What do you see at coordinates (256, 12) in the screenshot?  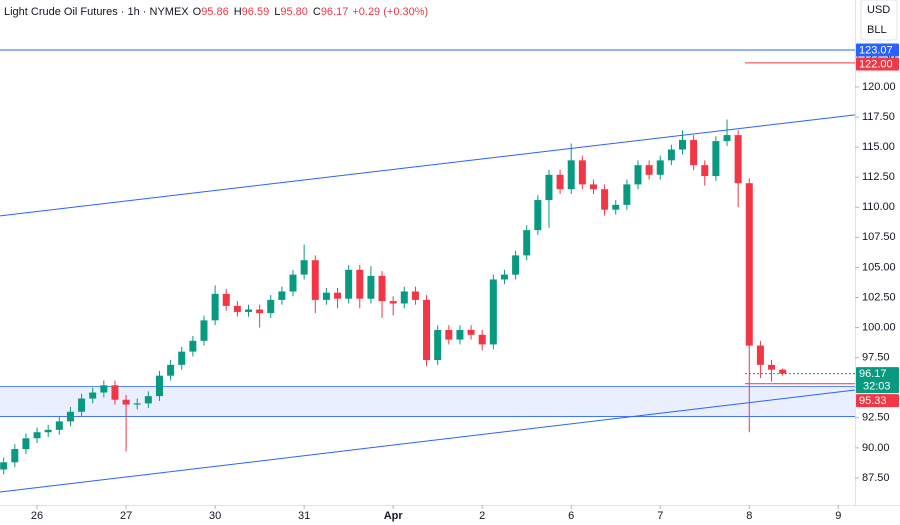 I see `ohlc-value: 96.59` at bounding box center [256, 12].